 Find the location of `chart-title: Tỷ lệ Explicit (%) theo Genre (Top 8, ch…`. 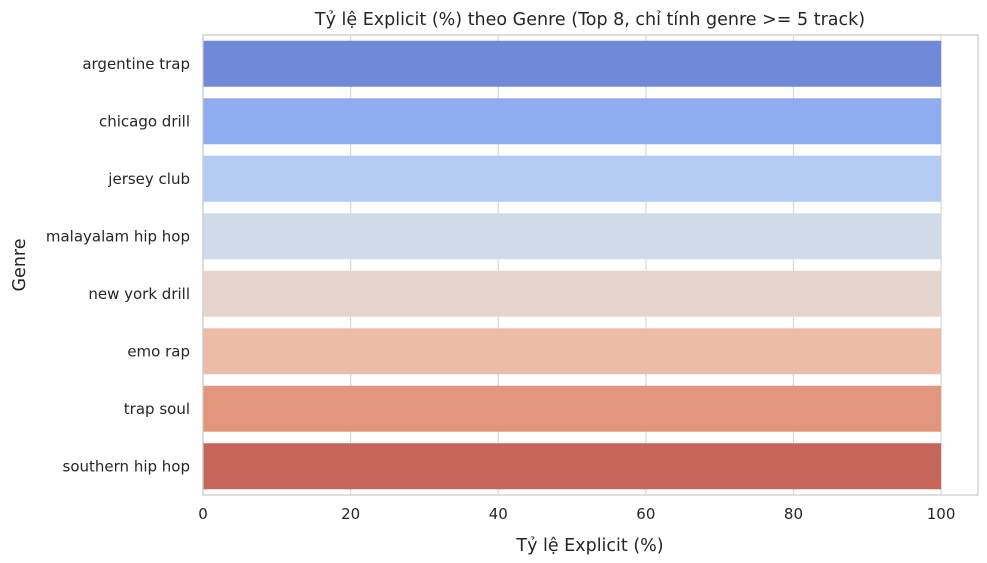

chart-title: Tỷ lệ Explicit (%) theo Genre (Top 8, ch… is located at coordinates (589, 20).